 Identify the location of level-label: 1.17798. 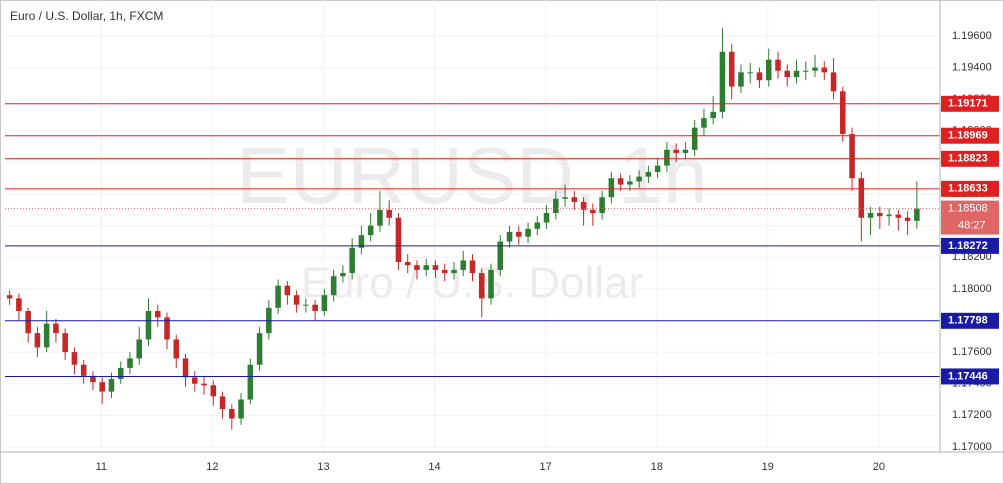
(968, 321).